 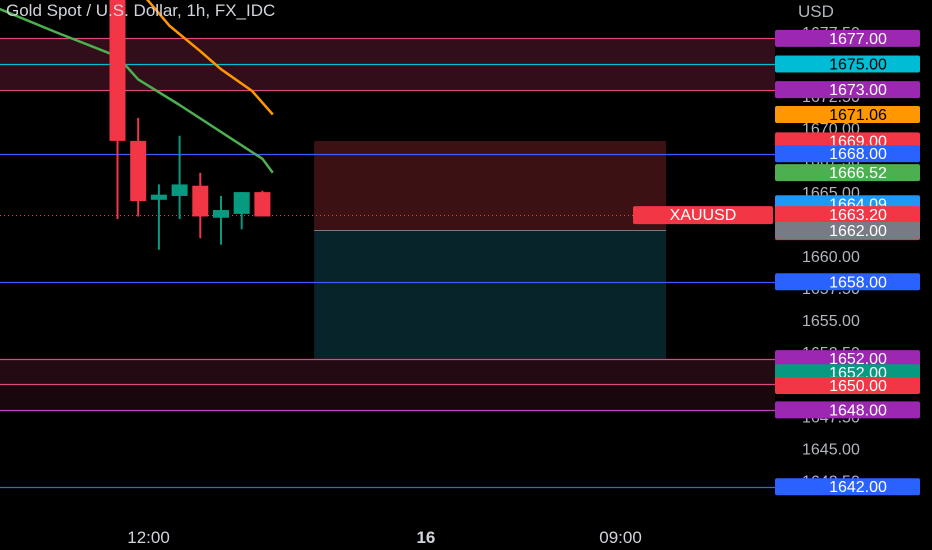 I want to click on price-tag: 1642.00, so click(x=847, y=487).